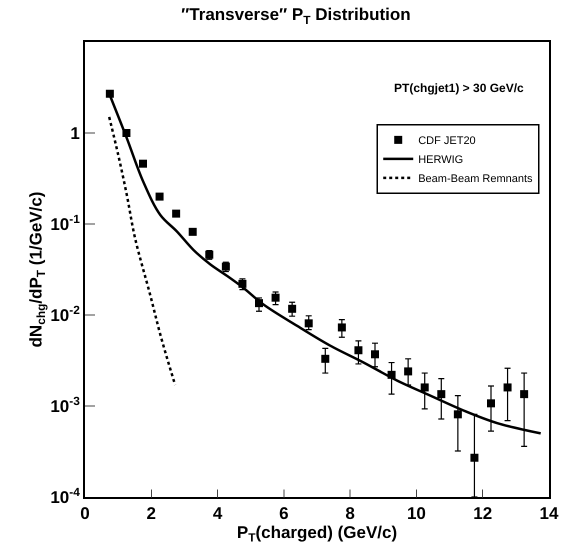 The height and width of the screenshot is (552, 569). What do you see at coordinates (65, 495) in the screenshot?
I see `y-tick-label: 10$^{-4}$` at bounding box center [65, 495].